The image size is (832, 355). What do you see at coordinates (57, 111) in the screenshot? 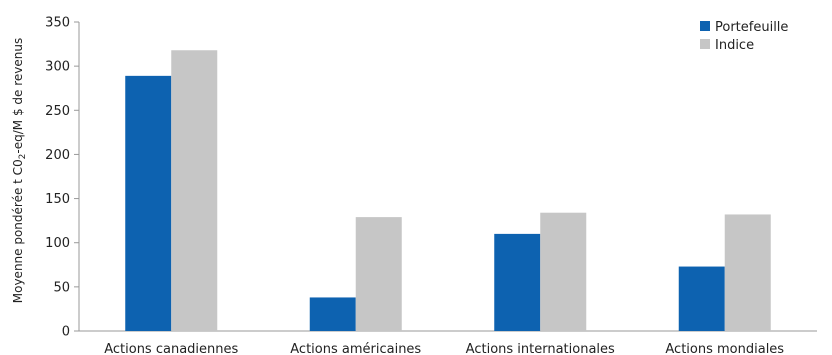
I see `y-tick-label: 250` at bounding box center [57, 111].